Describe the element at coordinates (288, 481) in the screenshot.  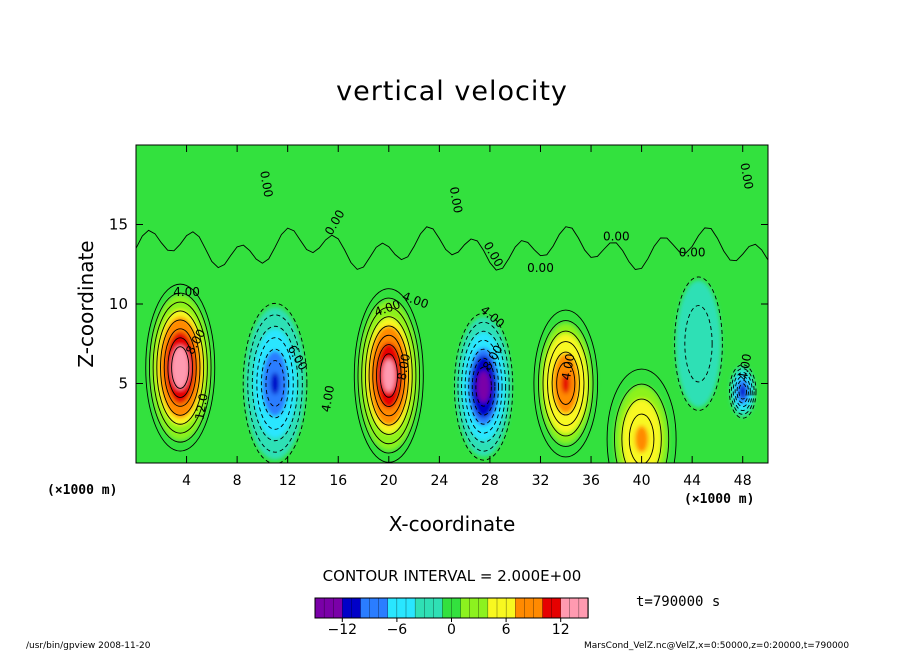
I see `x-tick-label: 12` at that location.